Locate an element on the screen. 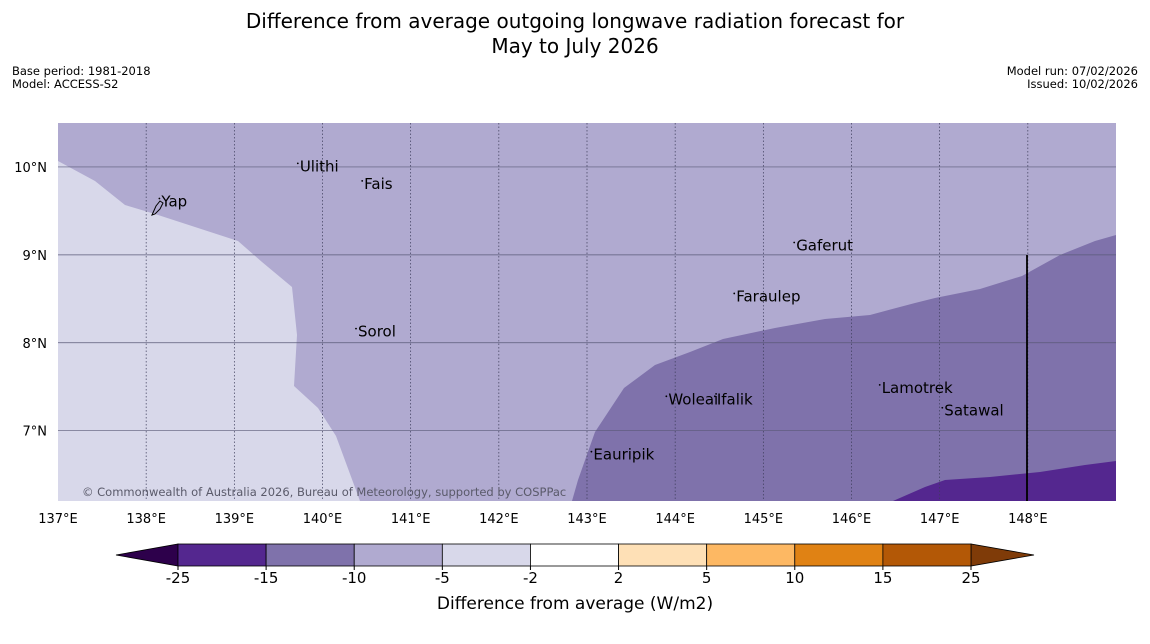 The image size is (1150, 644). colorbar-tick-label: -10 is located at coordinates (354, 578).